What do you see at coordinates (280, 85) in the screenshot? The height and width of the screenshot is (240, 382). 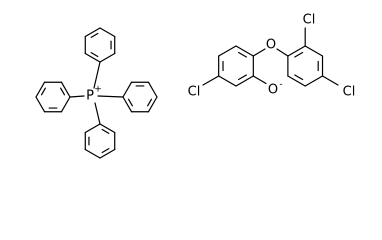 I see `negative-charge: -` at bounding box center [280, 85].